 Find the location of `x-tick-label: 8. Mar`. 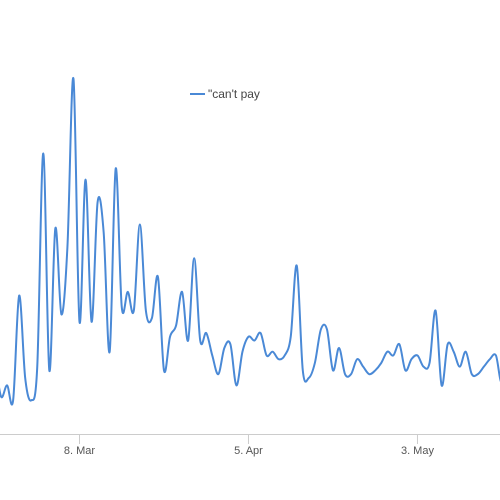

x-tick-label: 8. Mar is located at coordinates (80, 451).